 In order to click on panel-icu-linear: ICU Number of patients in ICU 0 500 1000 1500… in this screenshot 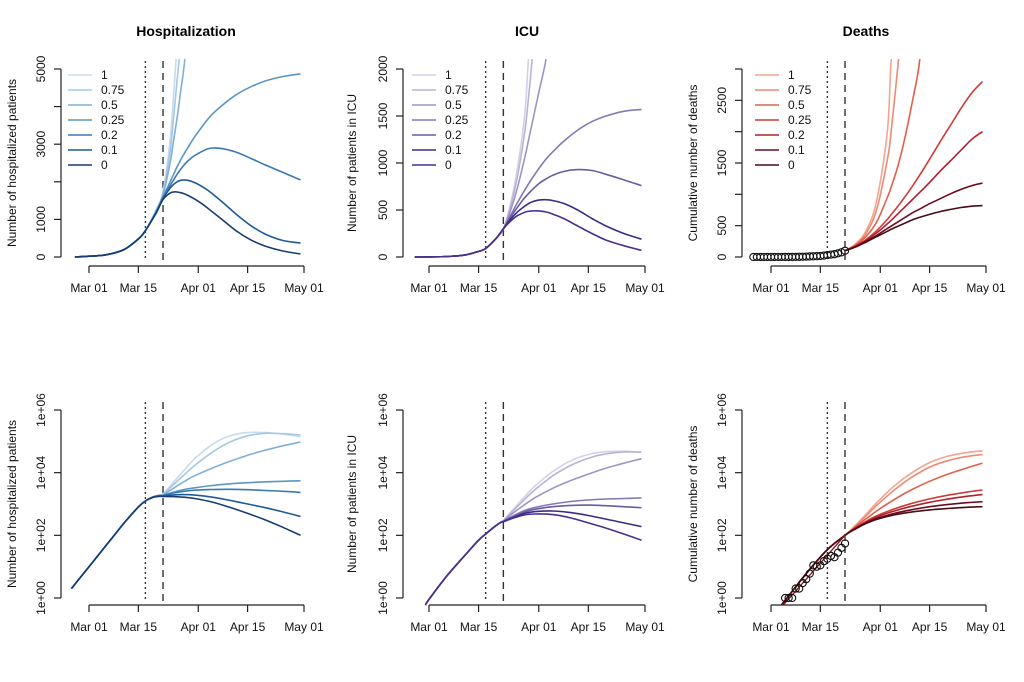, I will do `click(505, 159)`.